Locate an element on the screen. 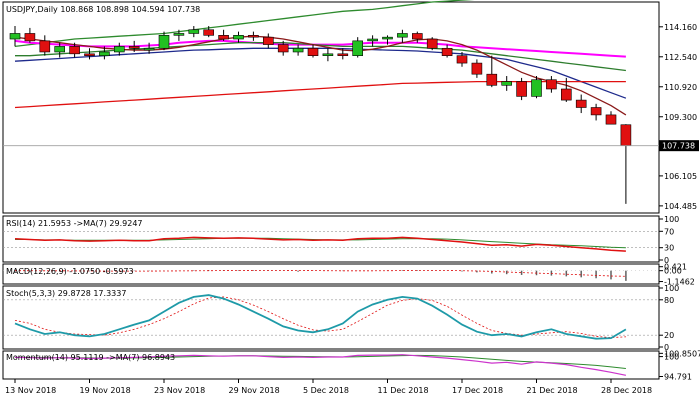 This screenshot has width=700, height=400. macd-label: MACD(12,26,9) -1.0750 -0.5973 is located at coordinates (70, 271).